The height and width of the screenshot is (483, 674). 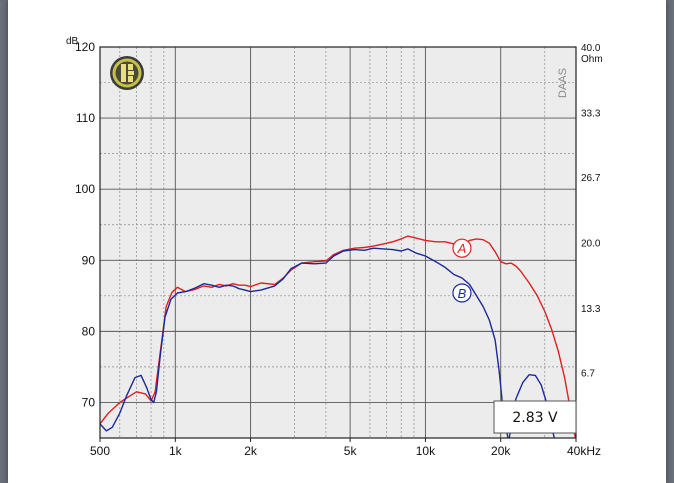 What do you see at coordinates (591, 309) in the screenshot?
I see `y2-tick-label: 13.3` at bounding box center [591, 309].